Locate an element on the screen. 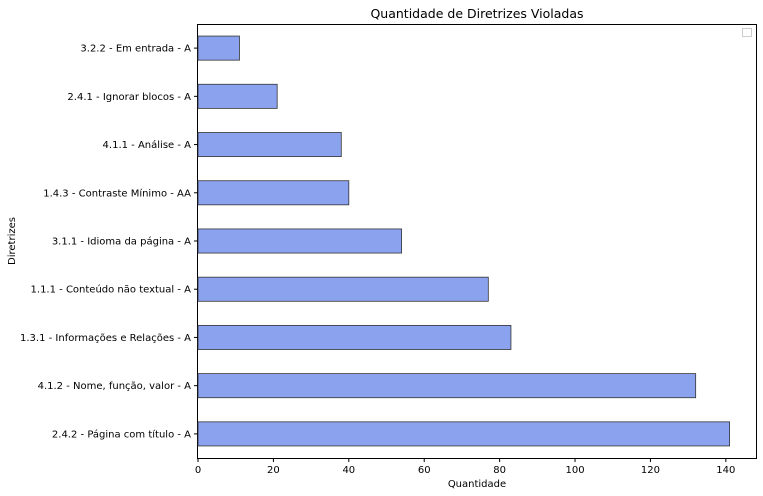 The image size is (763, 496). chart-title: Quantidade de Diretrizes Violadas is located at coordinates (476, 13).